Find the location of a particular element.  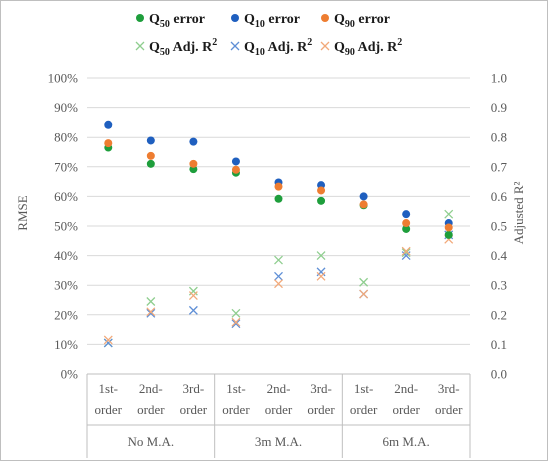

right-tick-label: 0.8 is located at coordinates (499, 137).